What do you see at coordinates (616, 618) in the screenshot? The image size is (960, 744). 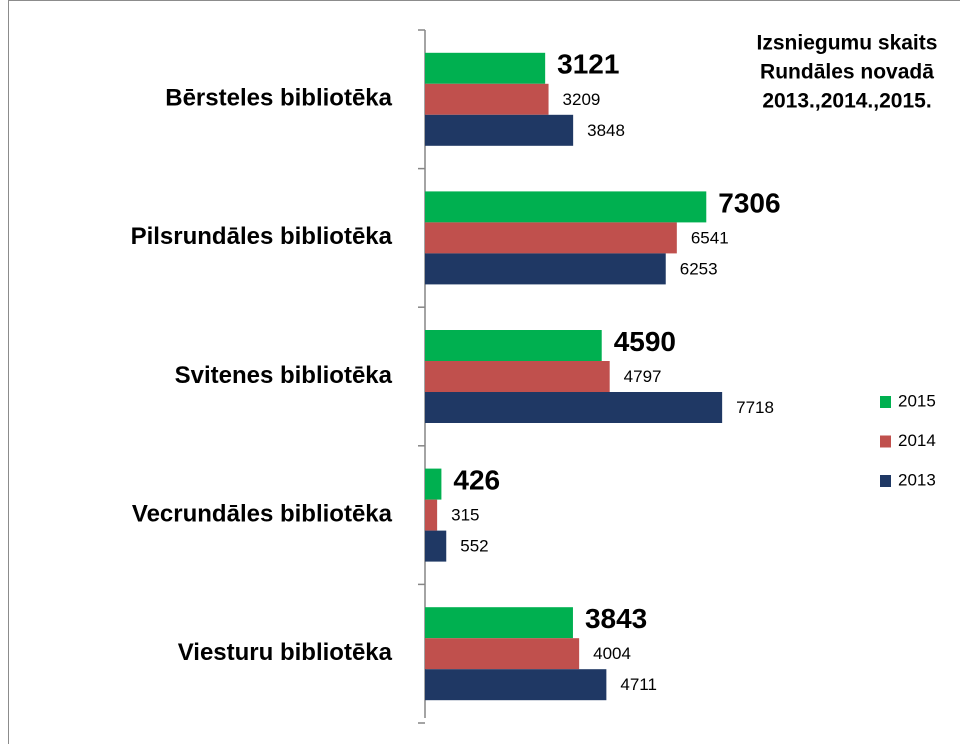 I see `value-label: 3843` at bounding box center [616, 618].